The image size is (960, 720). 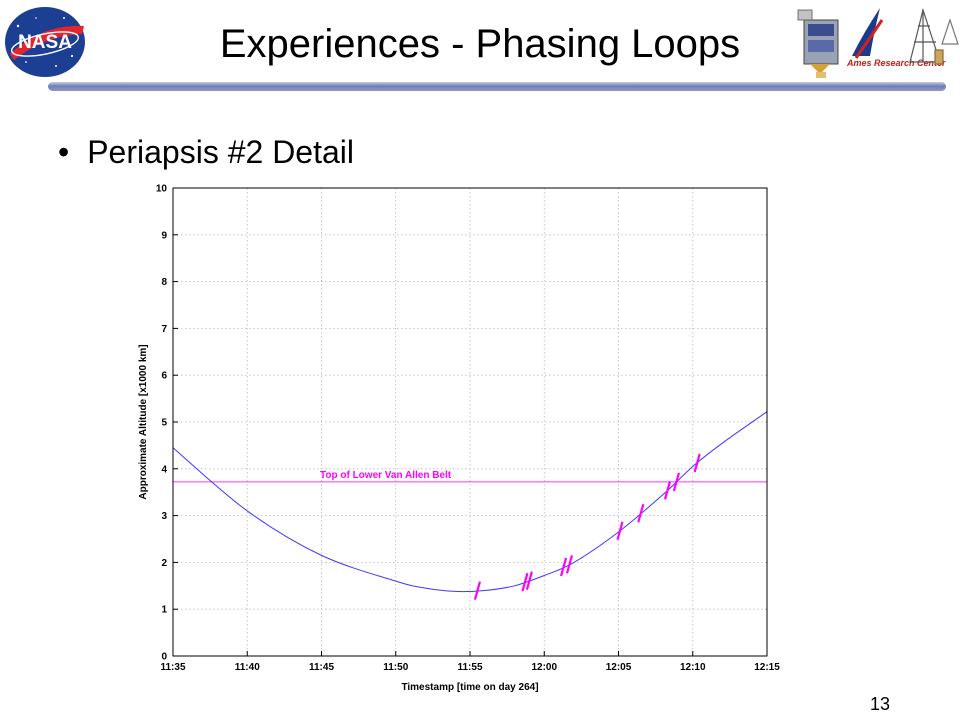 What do you see at coordinates (164, 610) in the screenshot?
I see `y-tick-label: 1` at bounding box center [164, 610].